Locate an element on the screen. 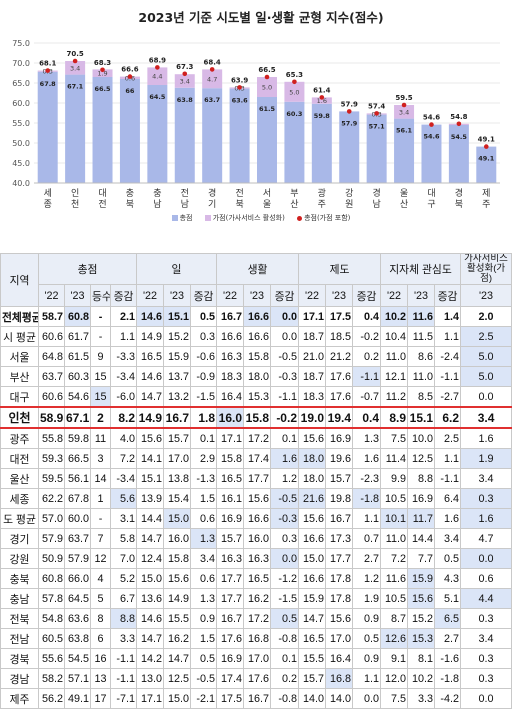 The image size is (522, 709). table-cell: 6.2 is located at coordinates (447, 417).